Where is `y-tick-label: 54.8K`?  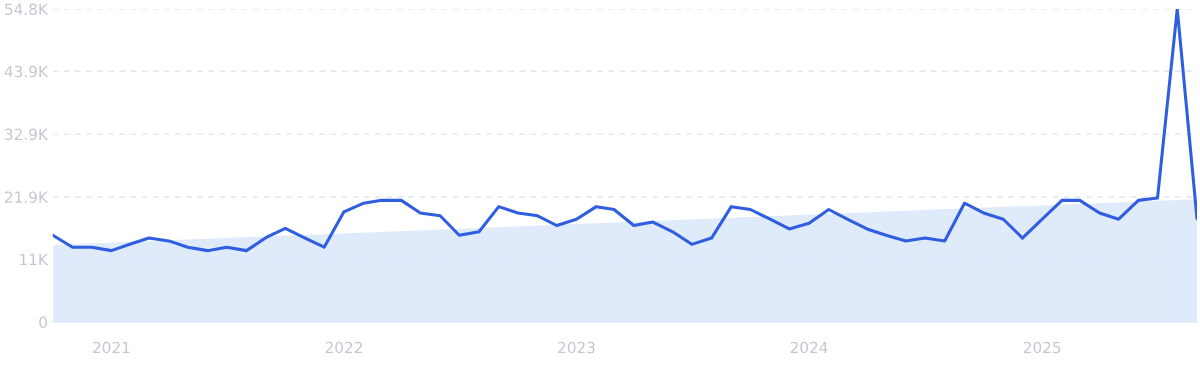
y-tick-label: 54.8K is located at coordinates (27, 9).